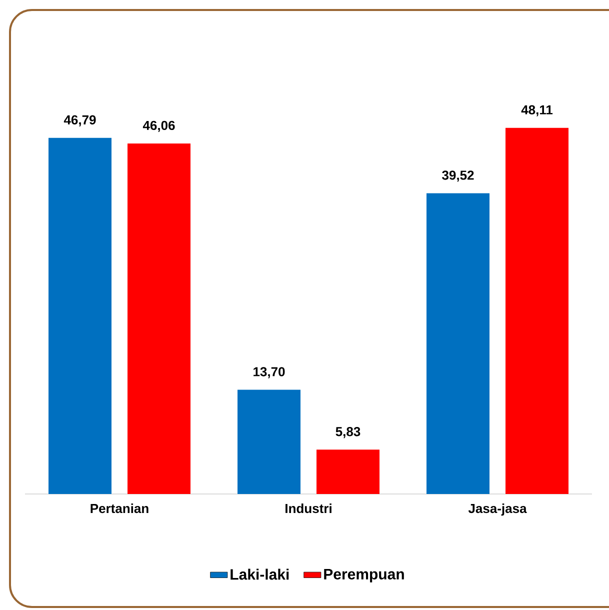 The width and height of the screenshot is (609, 610). I want to click on x-tick-label: Jasa-jasa, so click(497, 510).